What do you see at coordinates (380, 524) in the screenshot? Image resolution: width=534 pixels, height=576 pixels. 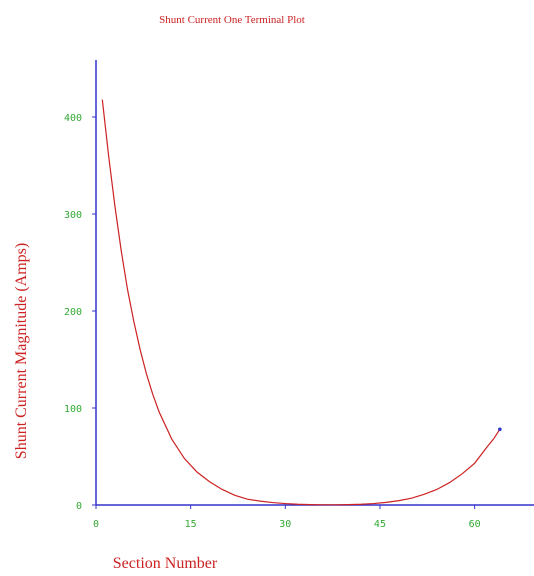 I see `x-tick-label: 45` at bounding box center [380, 524].